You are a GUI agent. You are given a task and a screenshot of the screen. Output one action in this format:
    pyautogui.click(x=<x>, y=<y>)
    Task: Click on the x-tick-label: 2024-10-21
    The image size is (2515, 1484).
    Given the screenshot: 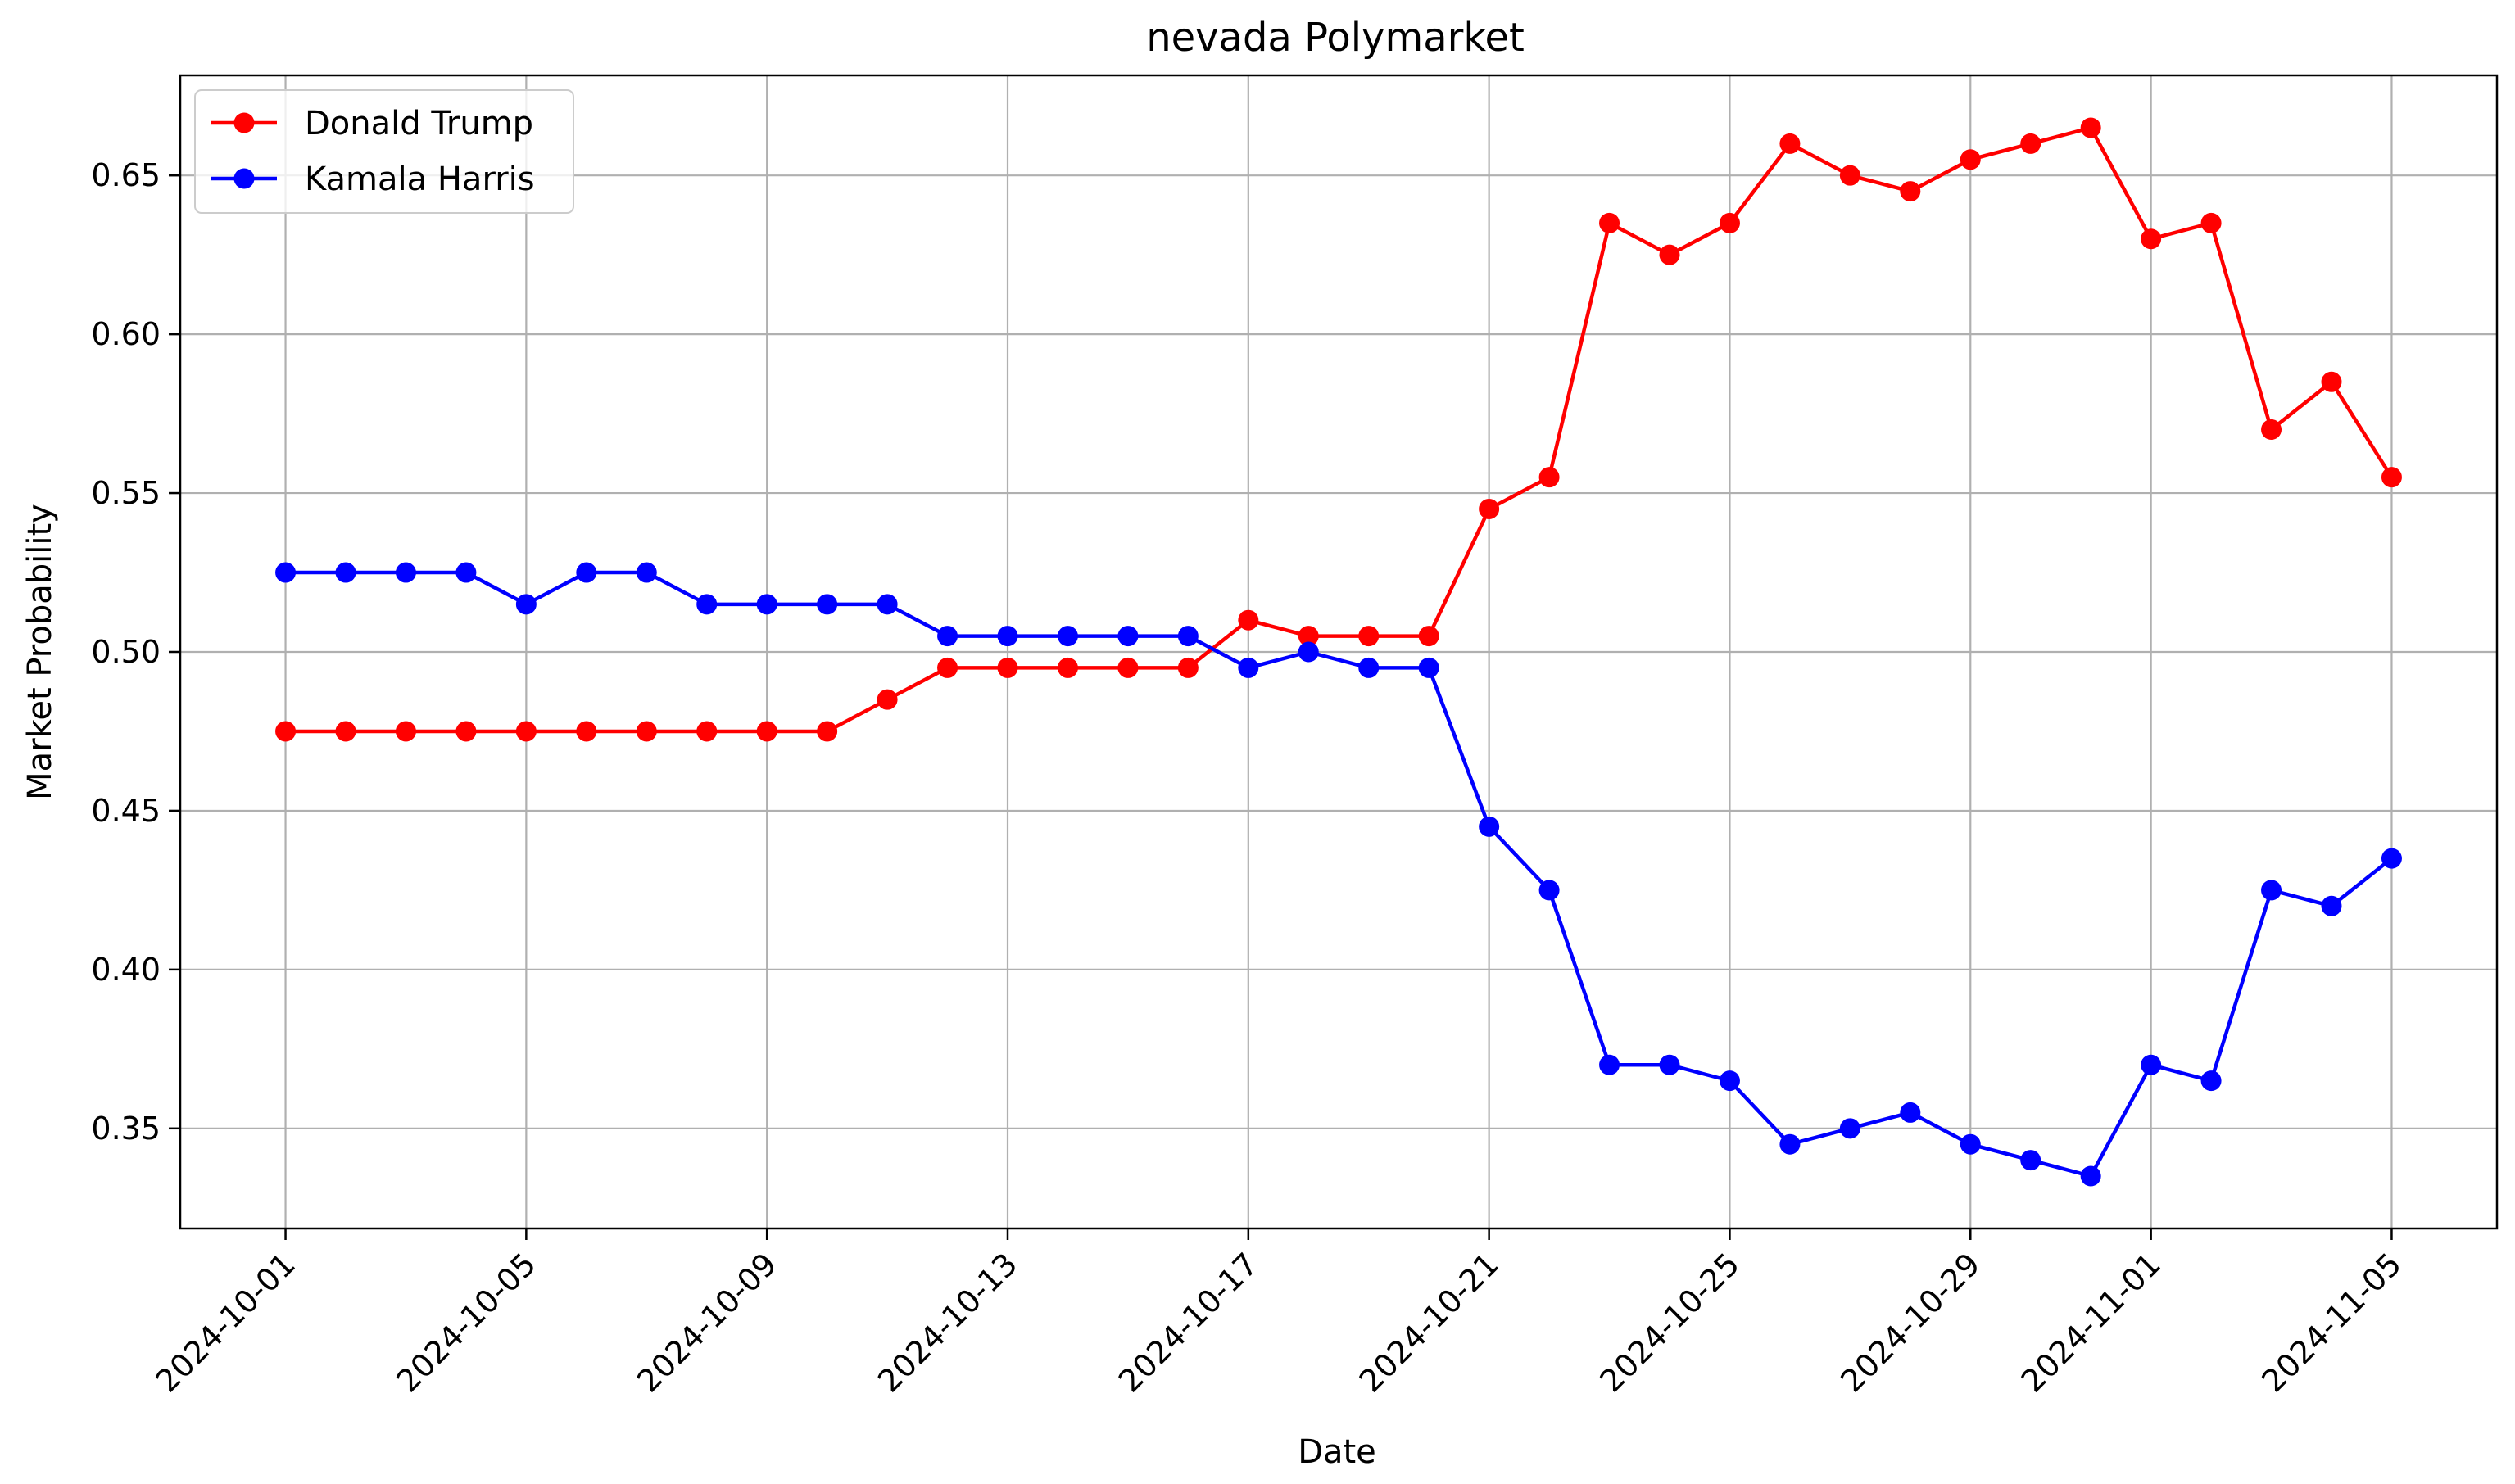 What is the action you would take?
    pyautogui.click(x=1430, y=1322)
    